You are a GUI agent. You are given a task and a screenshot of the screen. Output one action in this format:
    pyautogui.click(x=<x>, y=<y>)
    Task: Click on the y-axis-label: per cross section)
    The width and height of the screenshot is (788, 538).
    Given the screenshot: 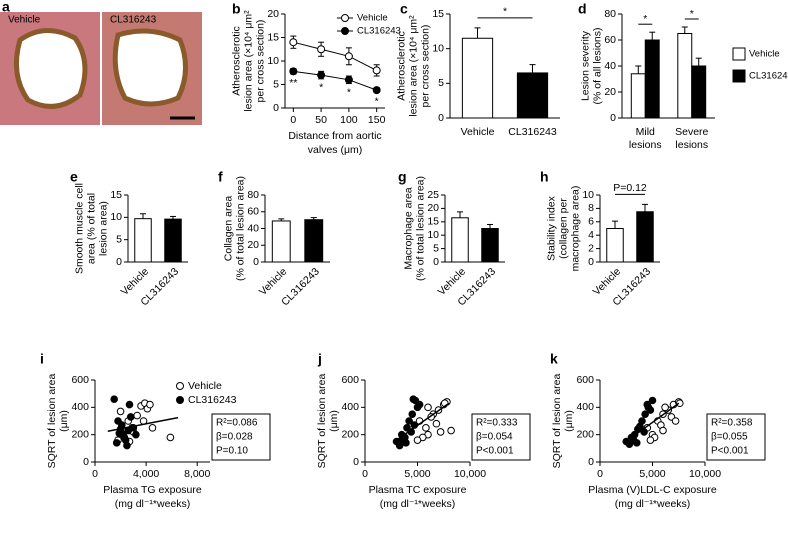 What is the action you would take?
    pyautogui.click(x=260, y=61)
    